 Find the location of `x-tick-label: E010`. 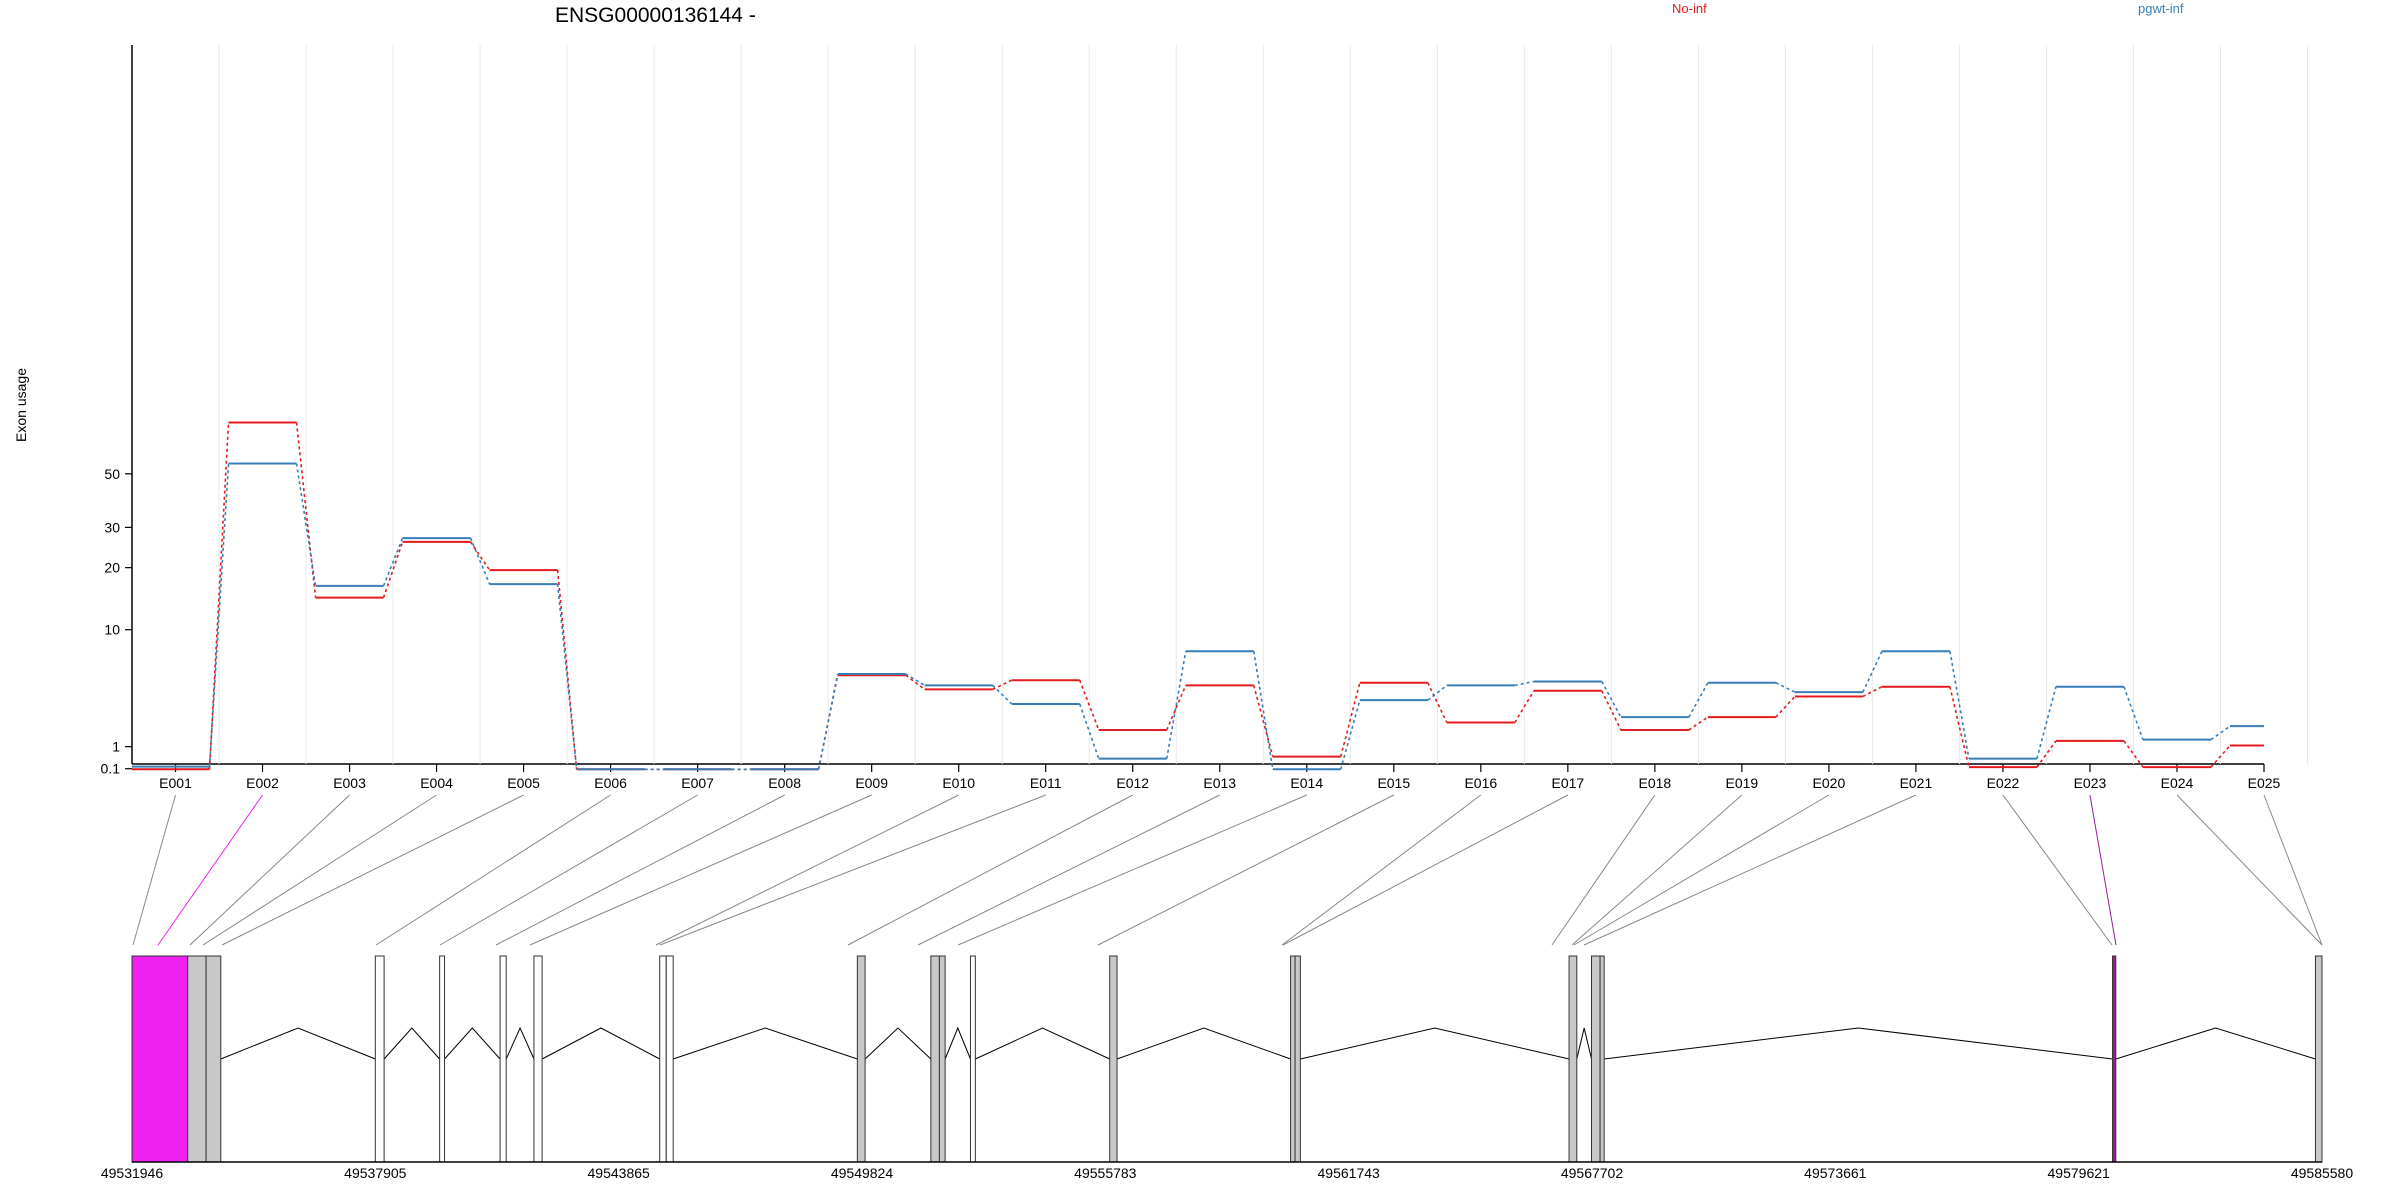

x-tick-label: E010 is located at coordinates (958, 783).